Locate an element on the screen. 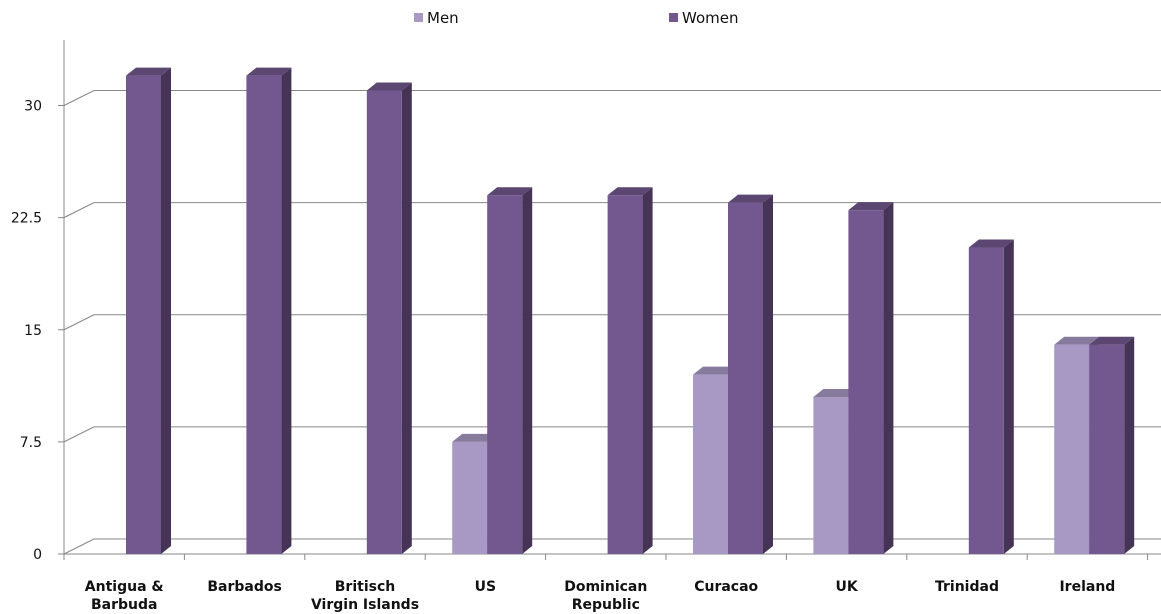 The height and width of the screenshot is (614, 1161). gridline is located at coordinates (612, 98).